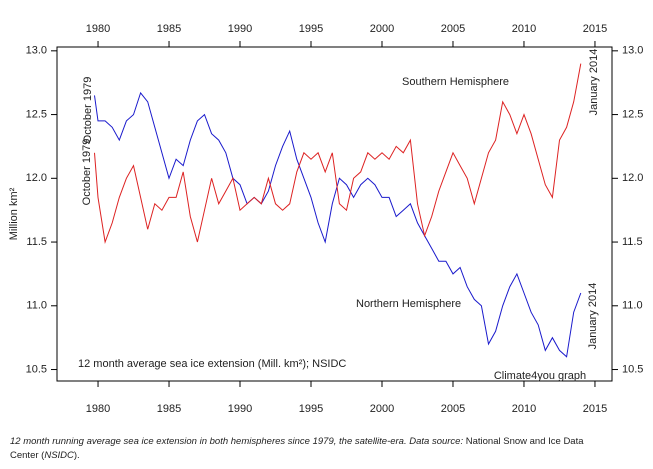  I want to click on caption-part: NSIDC, so click(59, 455).